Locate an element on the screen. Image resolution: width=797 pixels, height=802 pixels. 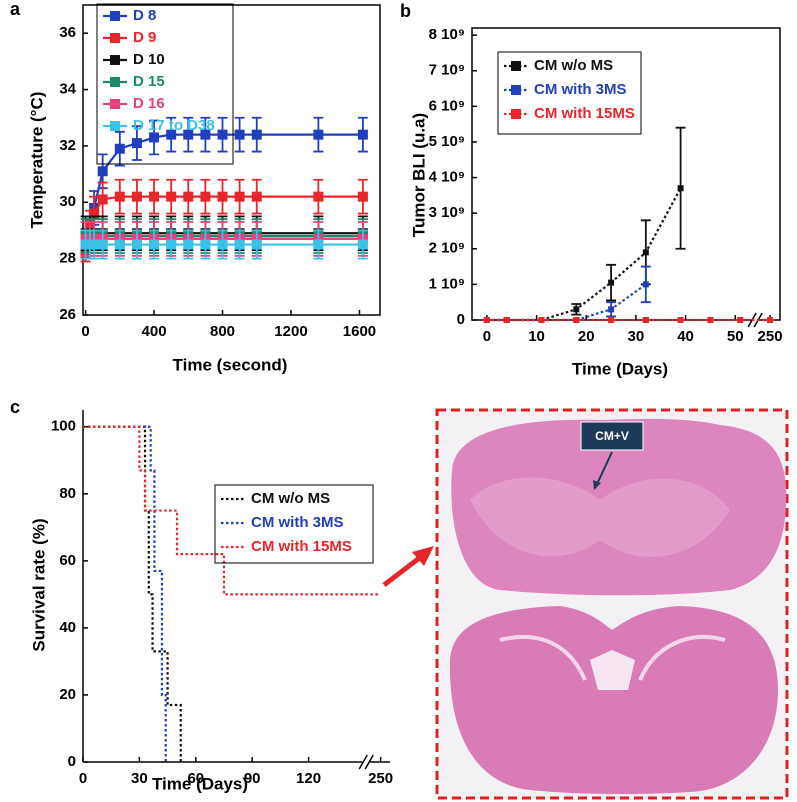
plot-frame is located at coordinates (626, 174).